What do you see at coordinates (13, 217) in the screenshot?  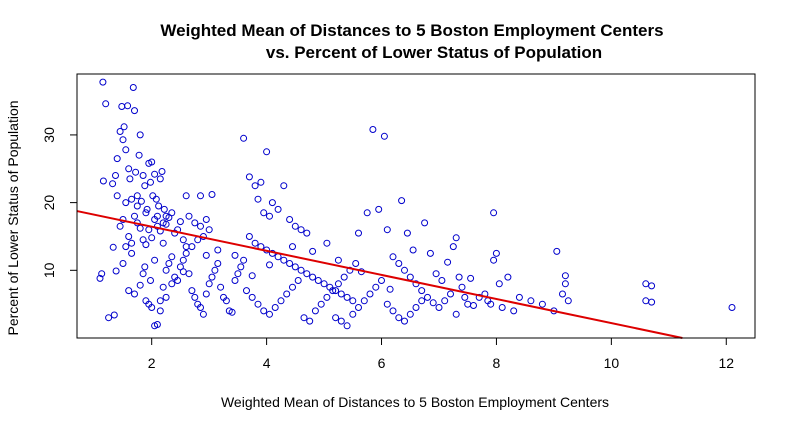 I see `y-axis-label: Percent of Lower Status of Population` at bounding box center [13, 217].